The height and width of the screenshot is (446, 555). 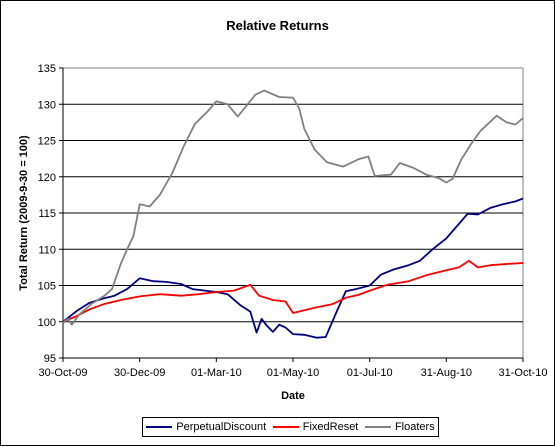 I want to click on legend-label: FixedReset, so click(x=330, y=427).